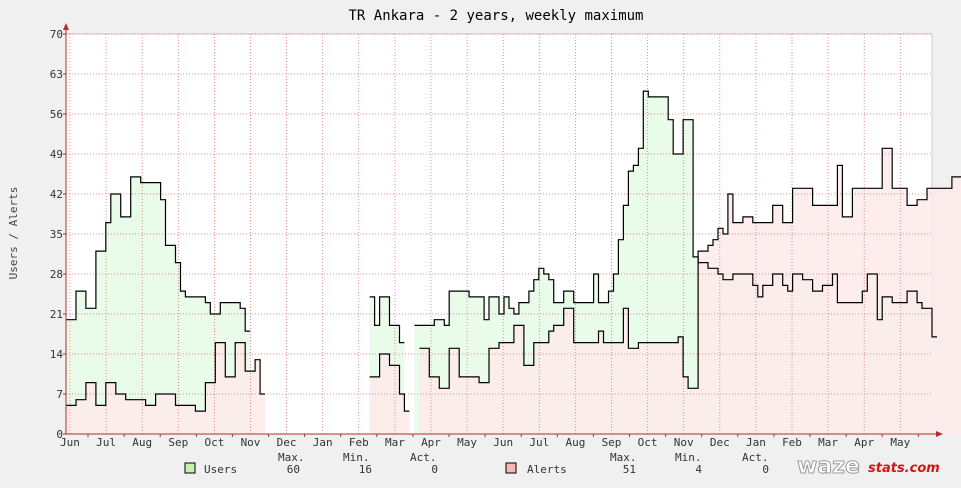 The width and height of the screenshot is (961, 488). What do you see at coordinates (291, 457) in the screenshot?
I see `legend-users-max-header: Max.` at bounding box center [291, 457].